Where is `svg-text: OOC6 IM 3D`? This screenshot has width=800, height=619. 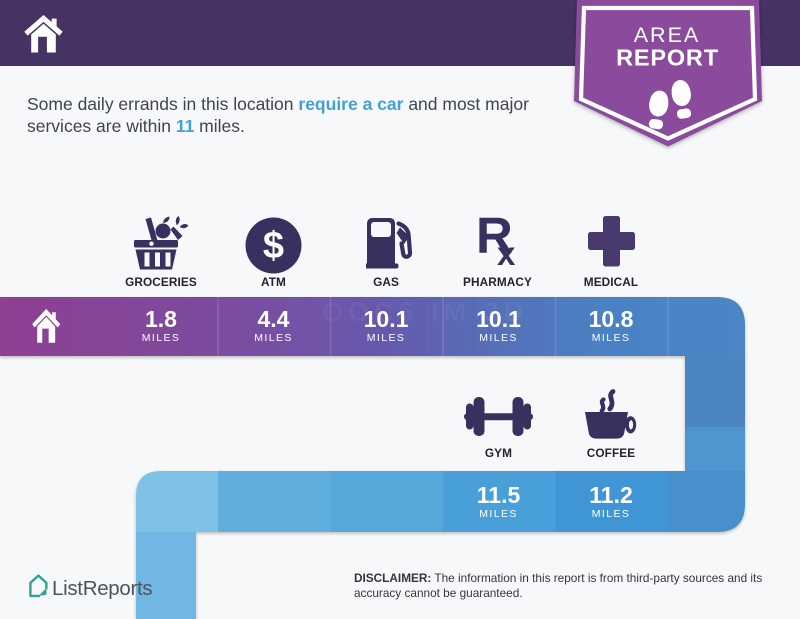 svg-text: OOC6 IM 3D is located at coordinates (425, 312).